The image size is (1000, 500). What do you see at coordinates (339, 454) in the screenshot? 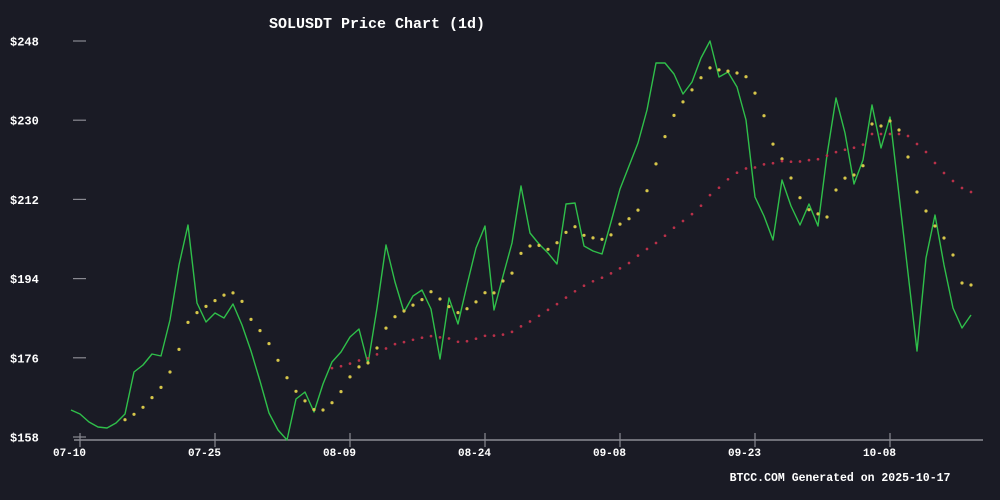
I see `svg-text: 08-09` at bounding box center [339, 454].